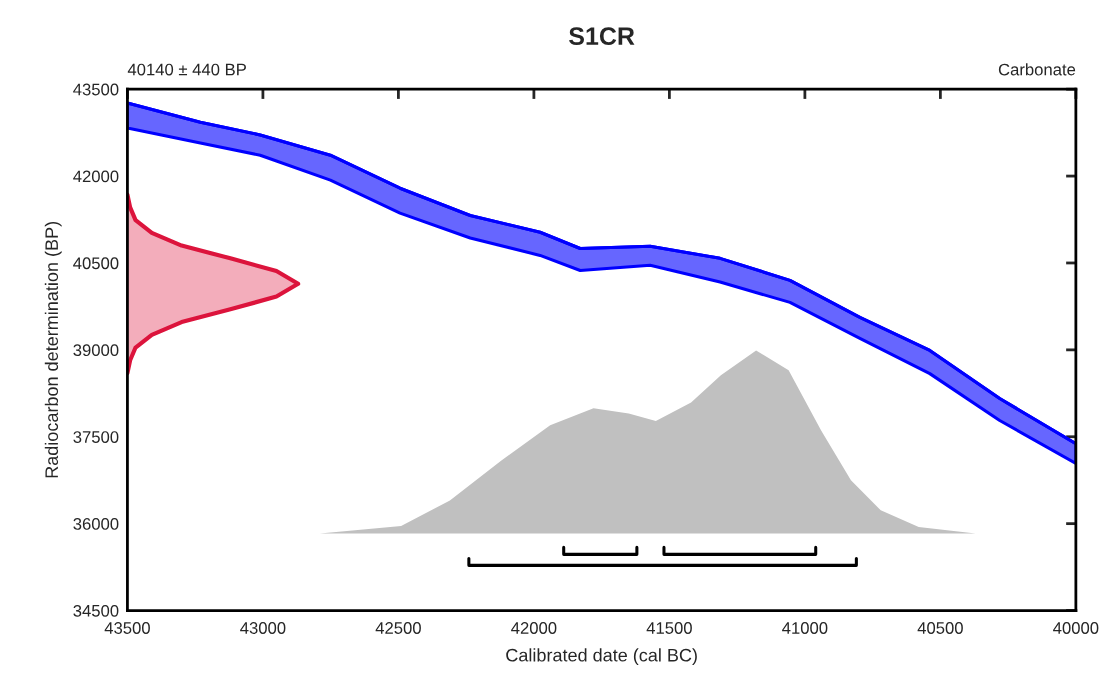 The width and height of the screenshot is (1108, 686). I want to click on x-tick-label: 41500, so click(669, 628).